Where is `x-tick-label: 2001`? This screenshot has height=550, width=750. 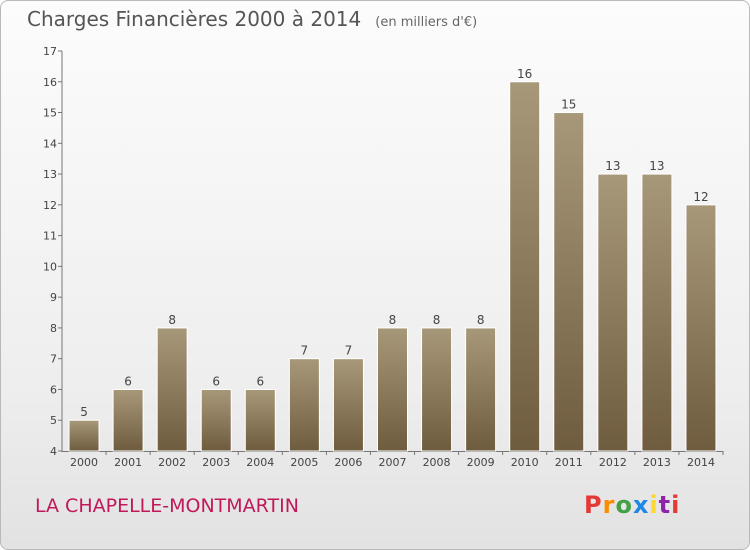 x-tick-label: 2001 is located at coordinates (128, 462).